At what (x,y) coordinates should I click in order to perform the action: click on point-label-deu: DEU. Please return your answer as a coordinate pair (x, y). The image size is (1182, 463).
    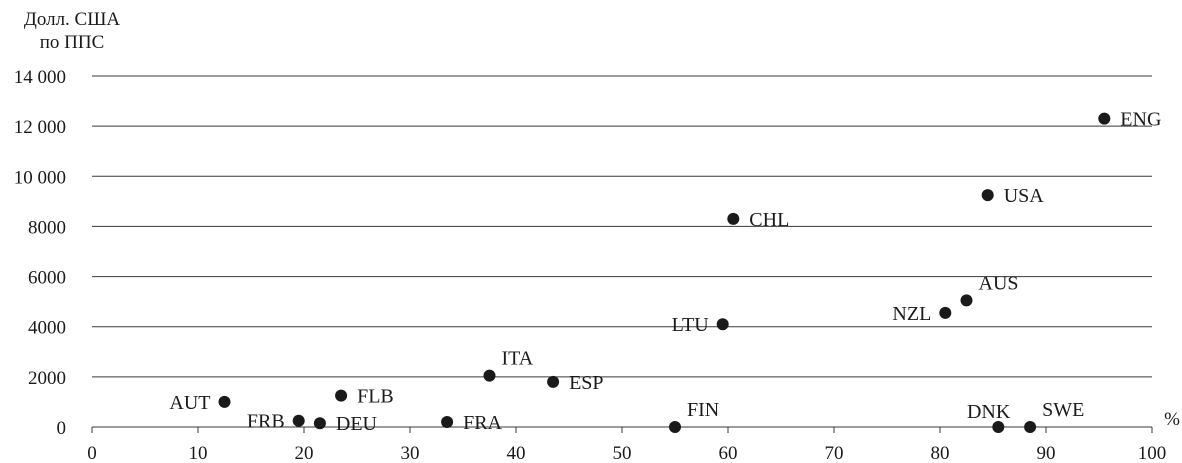
    Looking at the image, I should click on (357, 424).